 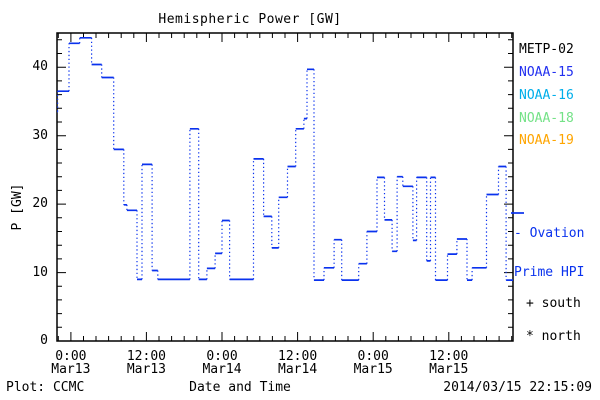 I want to click on legend-item-noaa-16: NOAA-16, so click(x=546, y=95).